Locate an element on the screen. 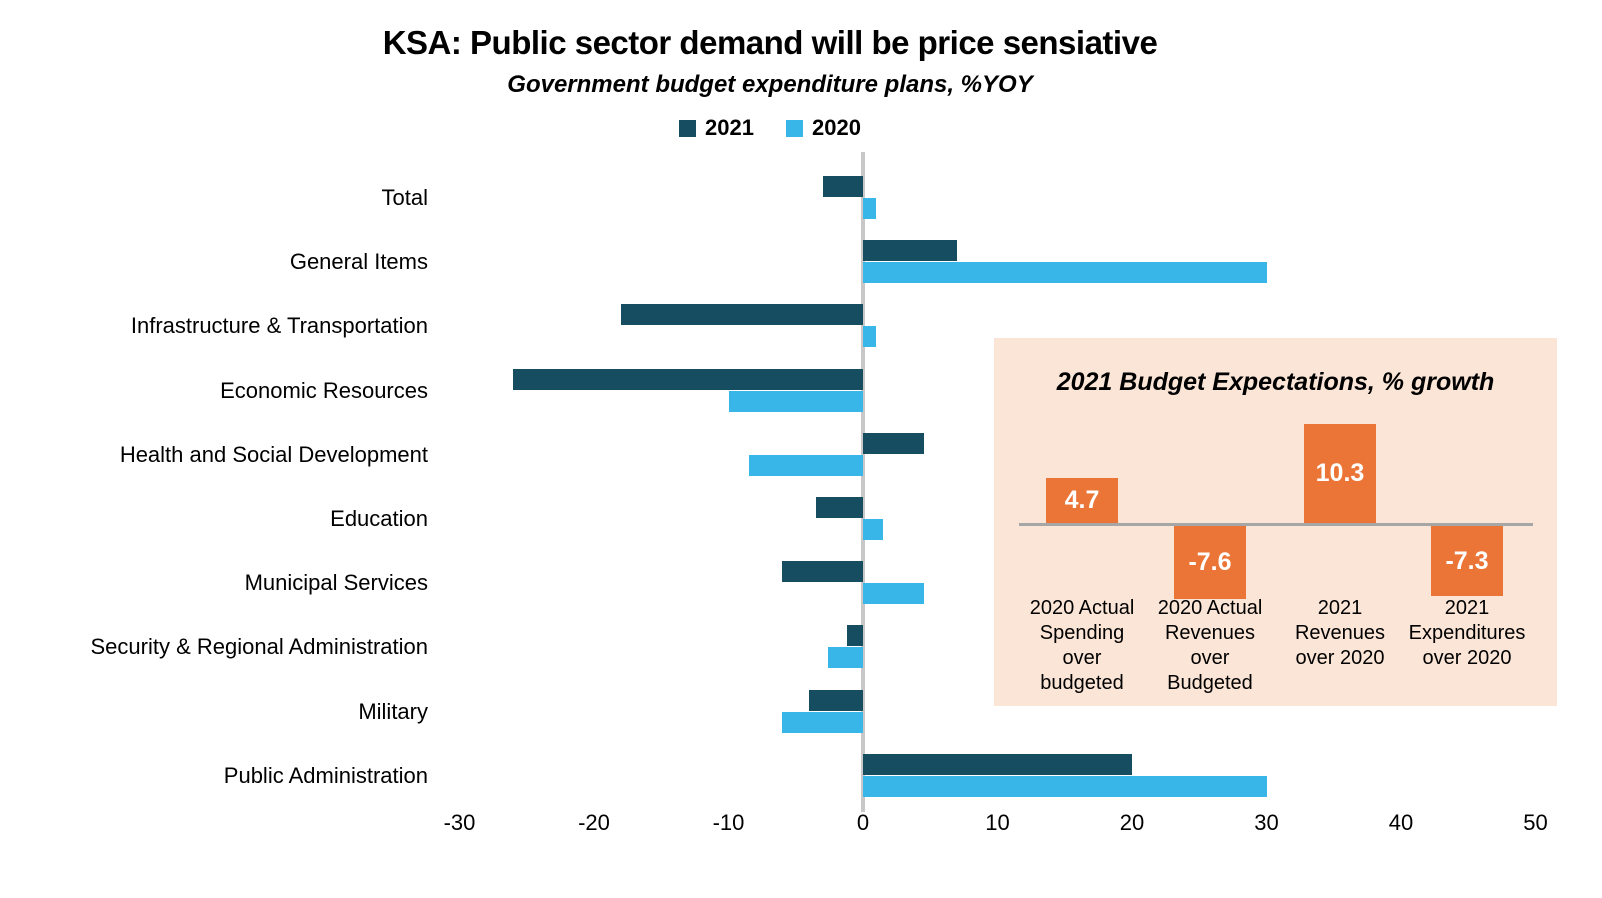 The width and height of the screenshot is (1602, 898). category-label-public-administration: Public Administration is located at coordinates (325, 775).